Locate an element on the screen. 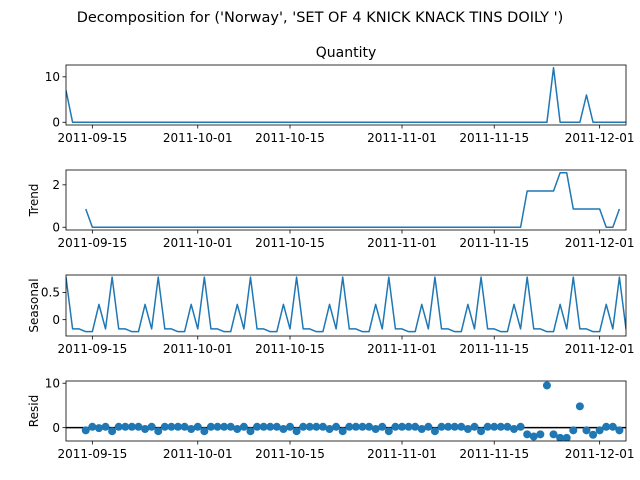  y-axis-label: Trend is located at coordinates (34, 201).